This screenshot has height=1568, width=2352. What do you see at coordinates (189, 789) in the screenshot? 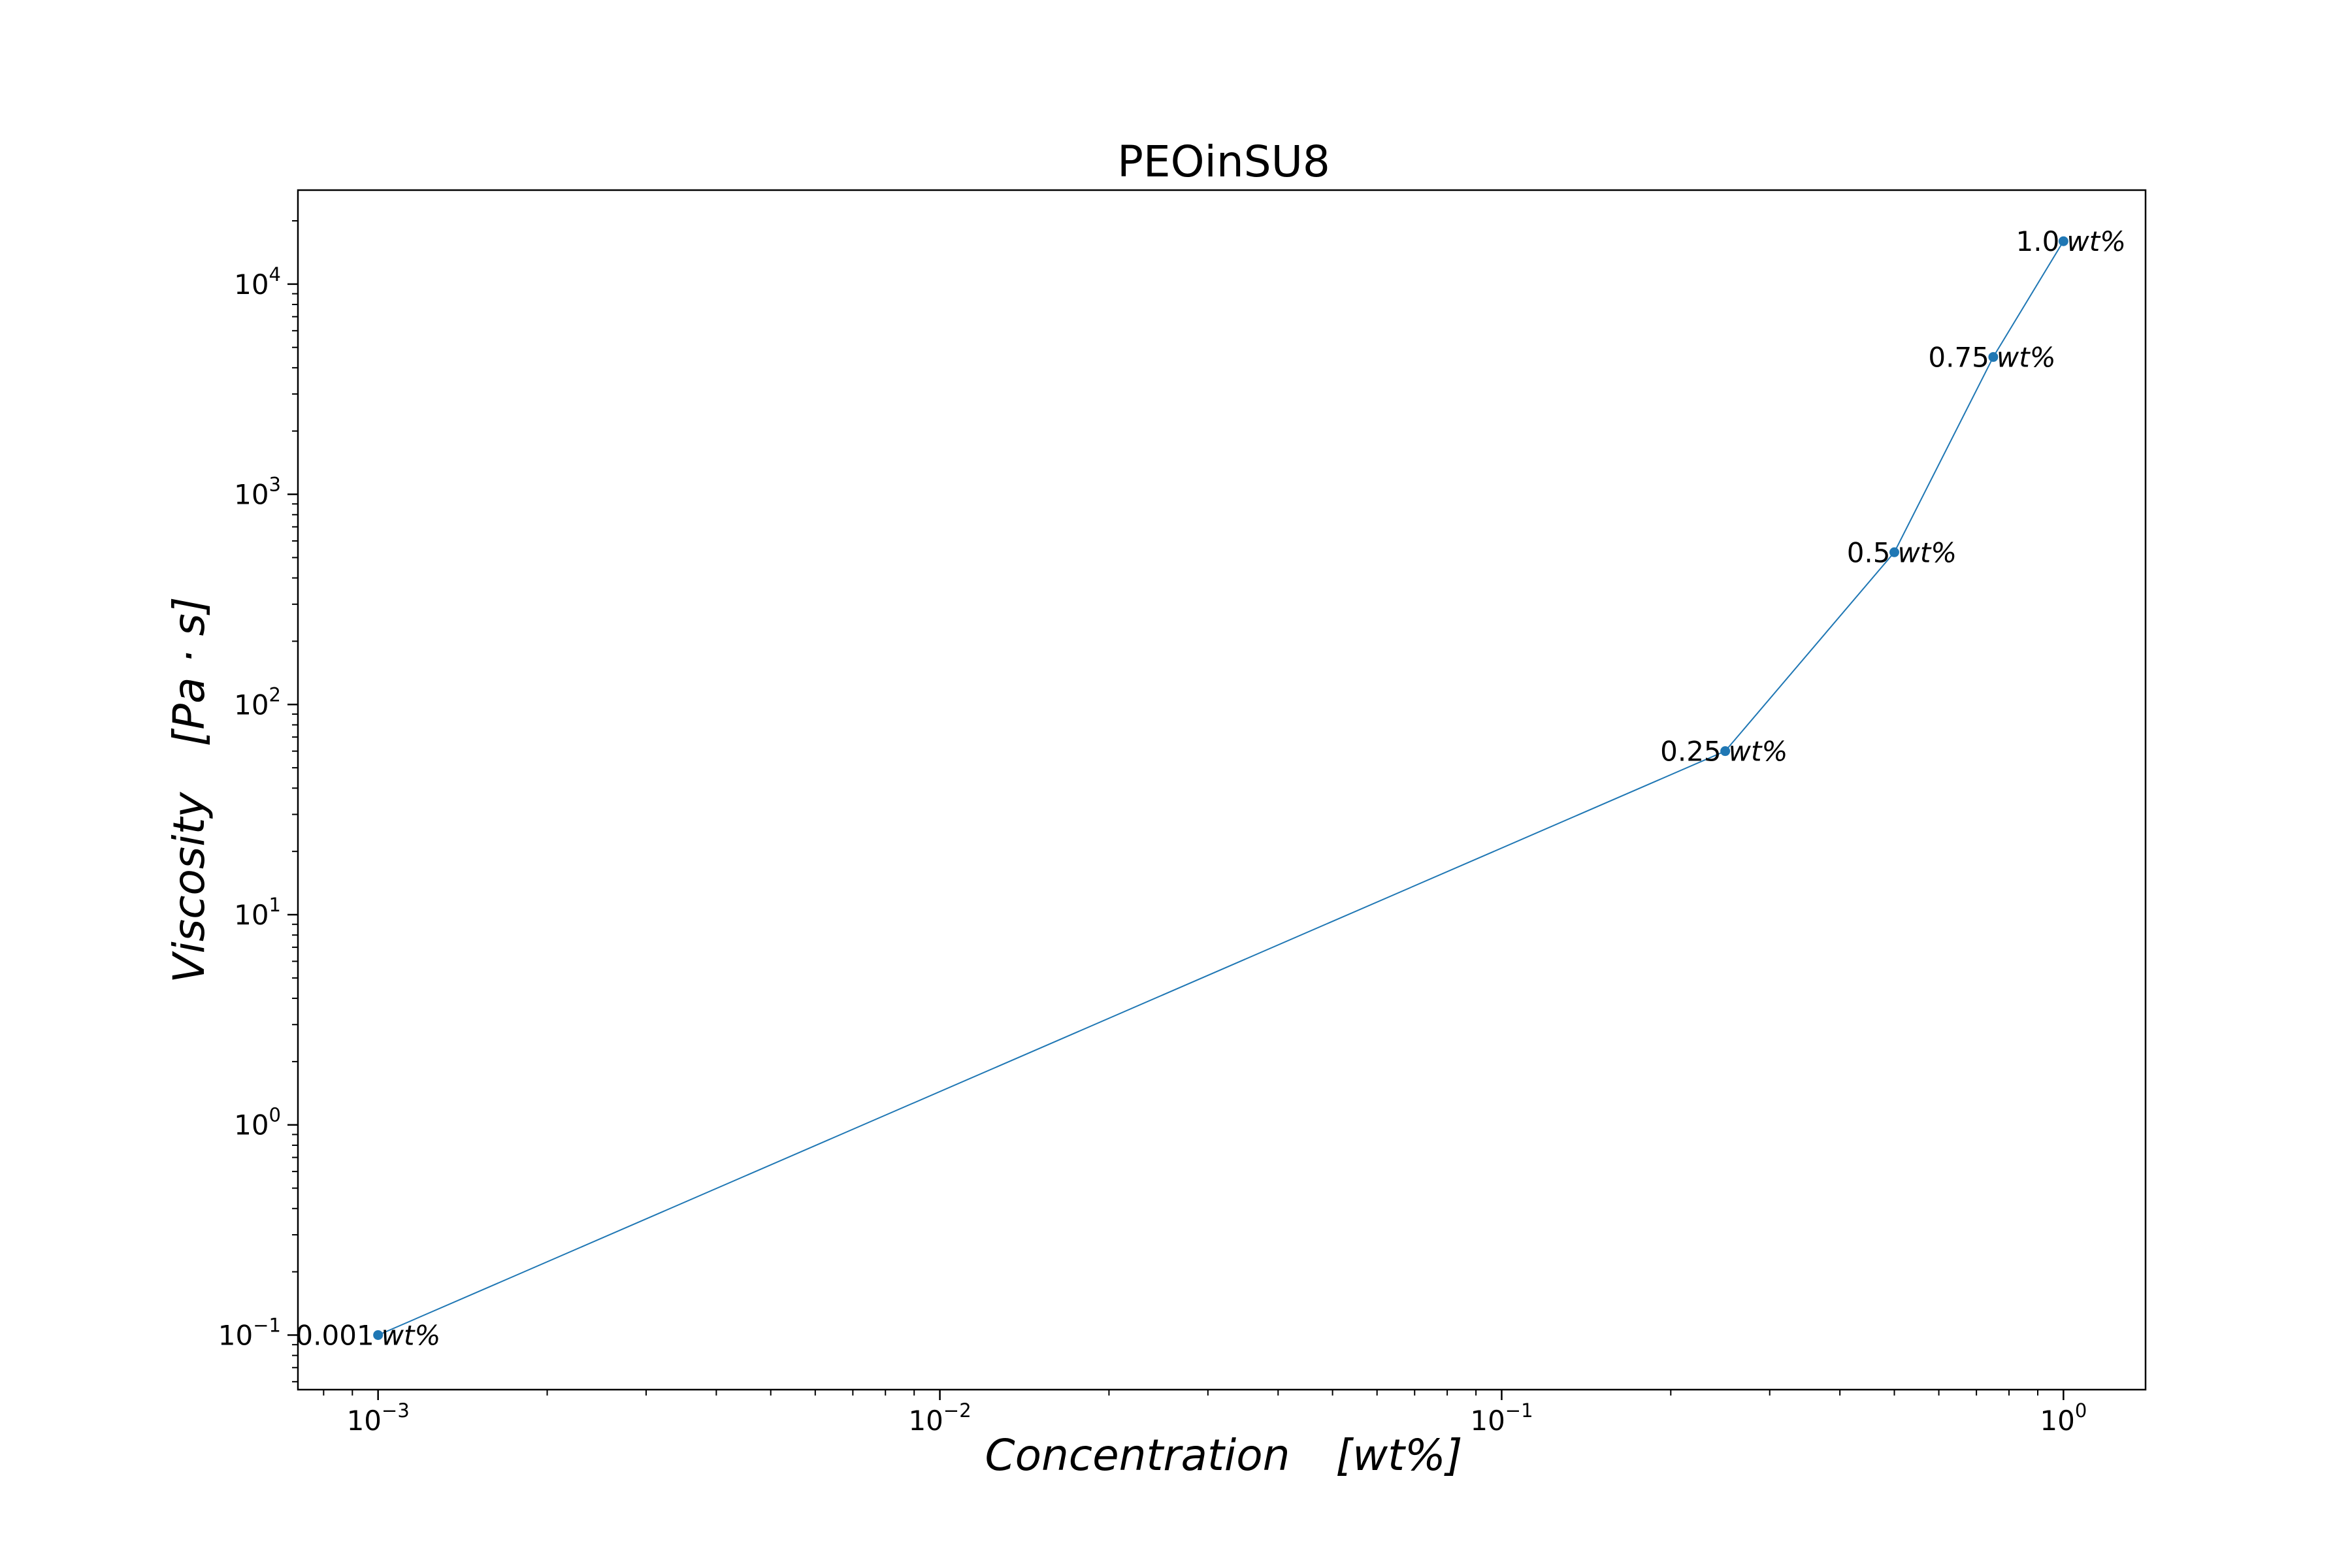
I see `y-axis-label: Viscosity [Pa · s]` at bounding box center [189, 789].